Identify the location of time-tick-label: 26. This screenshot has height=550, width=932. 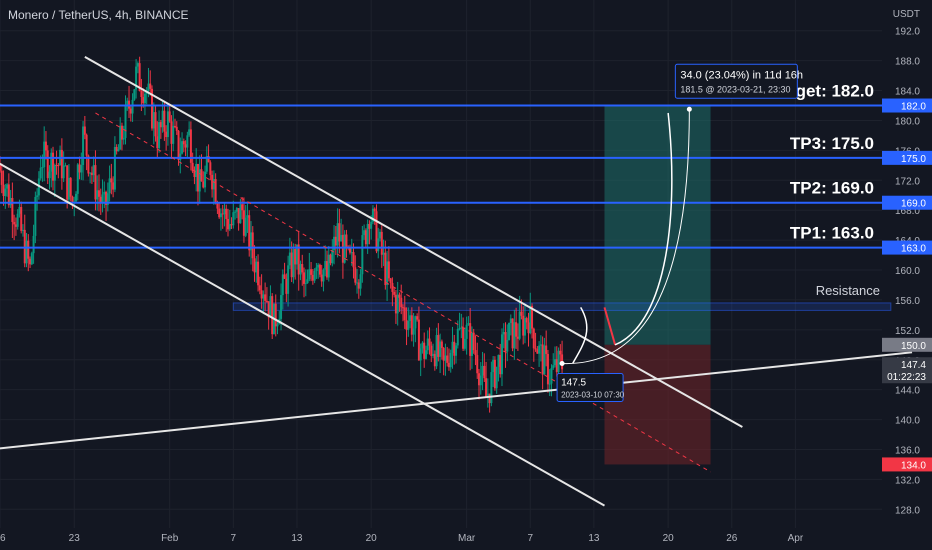
(732, 538).